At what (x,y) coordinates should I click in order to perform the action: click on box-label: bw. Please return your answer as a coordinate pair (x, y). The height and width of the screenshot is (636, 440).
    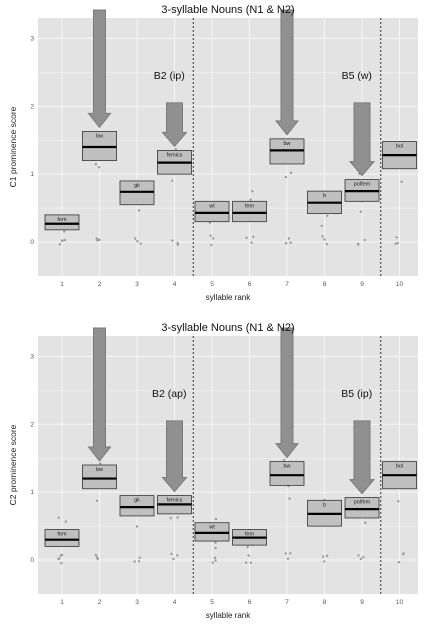
    Looking at the image, I should click on (99, 470).